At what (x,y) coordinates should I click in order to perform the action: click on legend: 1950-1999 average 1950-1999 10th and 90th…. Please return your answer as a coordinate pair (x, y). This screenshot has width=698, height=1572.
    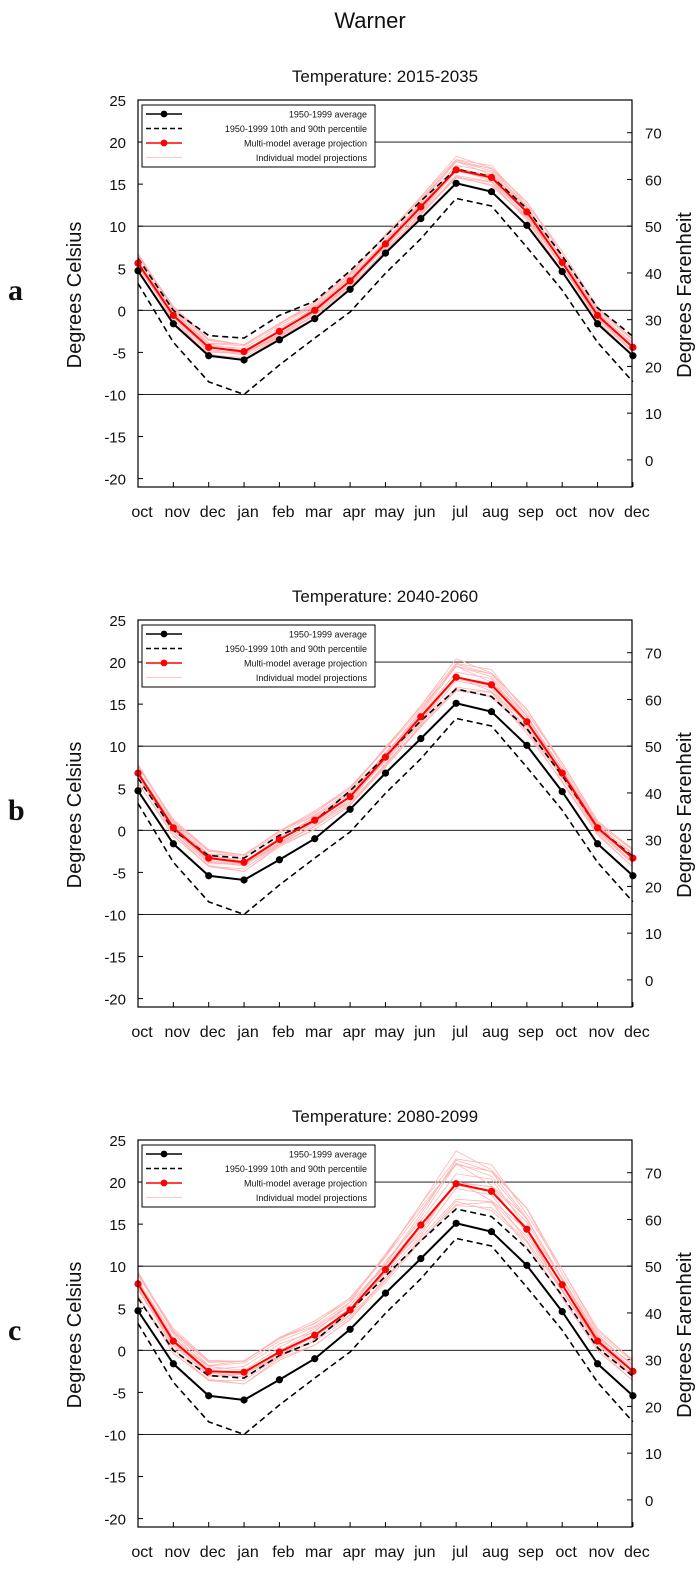
    Looking at the image, I should click on (258, 136).